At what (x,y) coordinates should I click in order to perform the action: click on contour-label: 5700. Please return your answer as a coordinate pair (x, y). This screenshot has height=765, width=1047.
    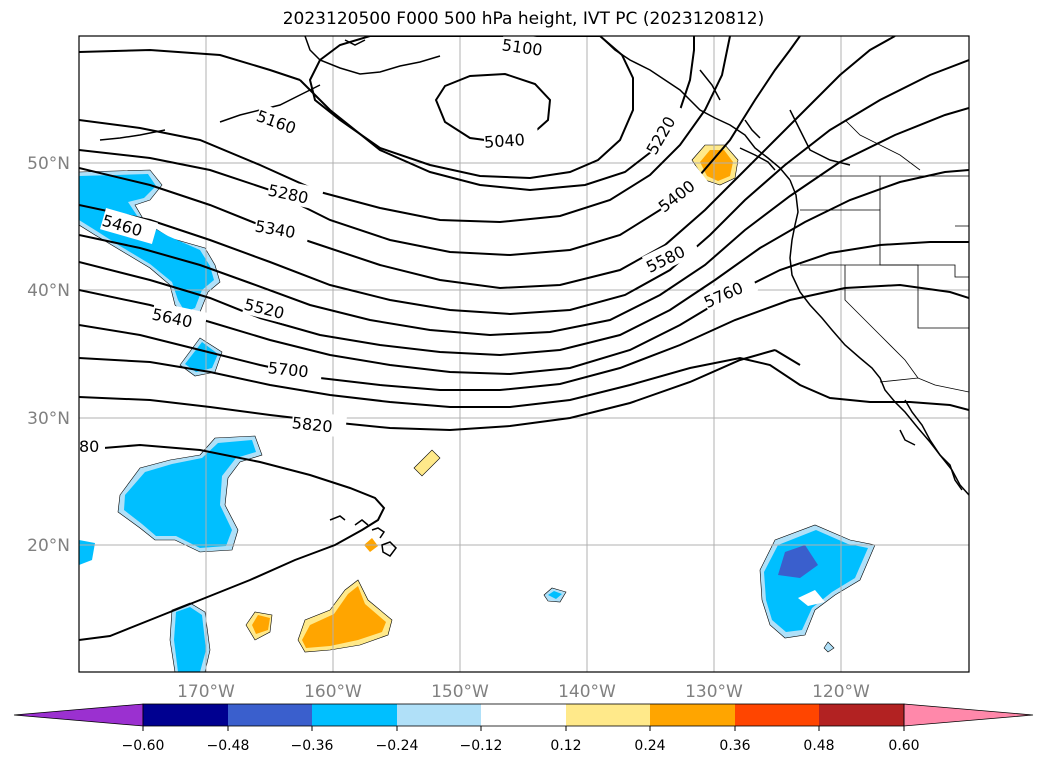
    Looking at the image, I should click on (288, 369).